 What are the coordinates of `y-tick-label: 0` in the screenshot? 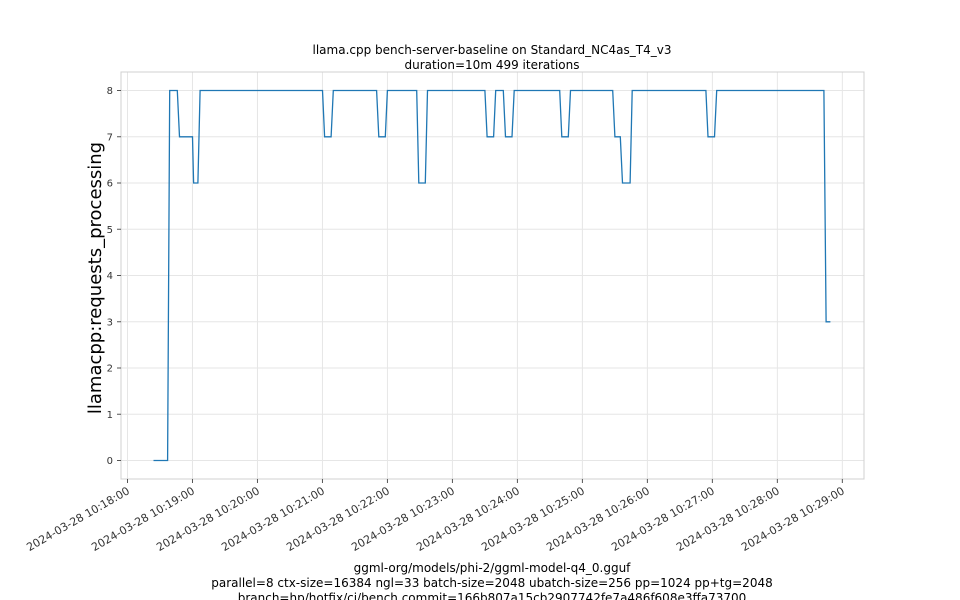 It's located at (110, 461).